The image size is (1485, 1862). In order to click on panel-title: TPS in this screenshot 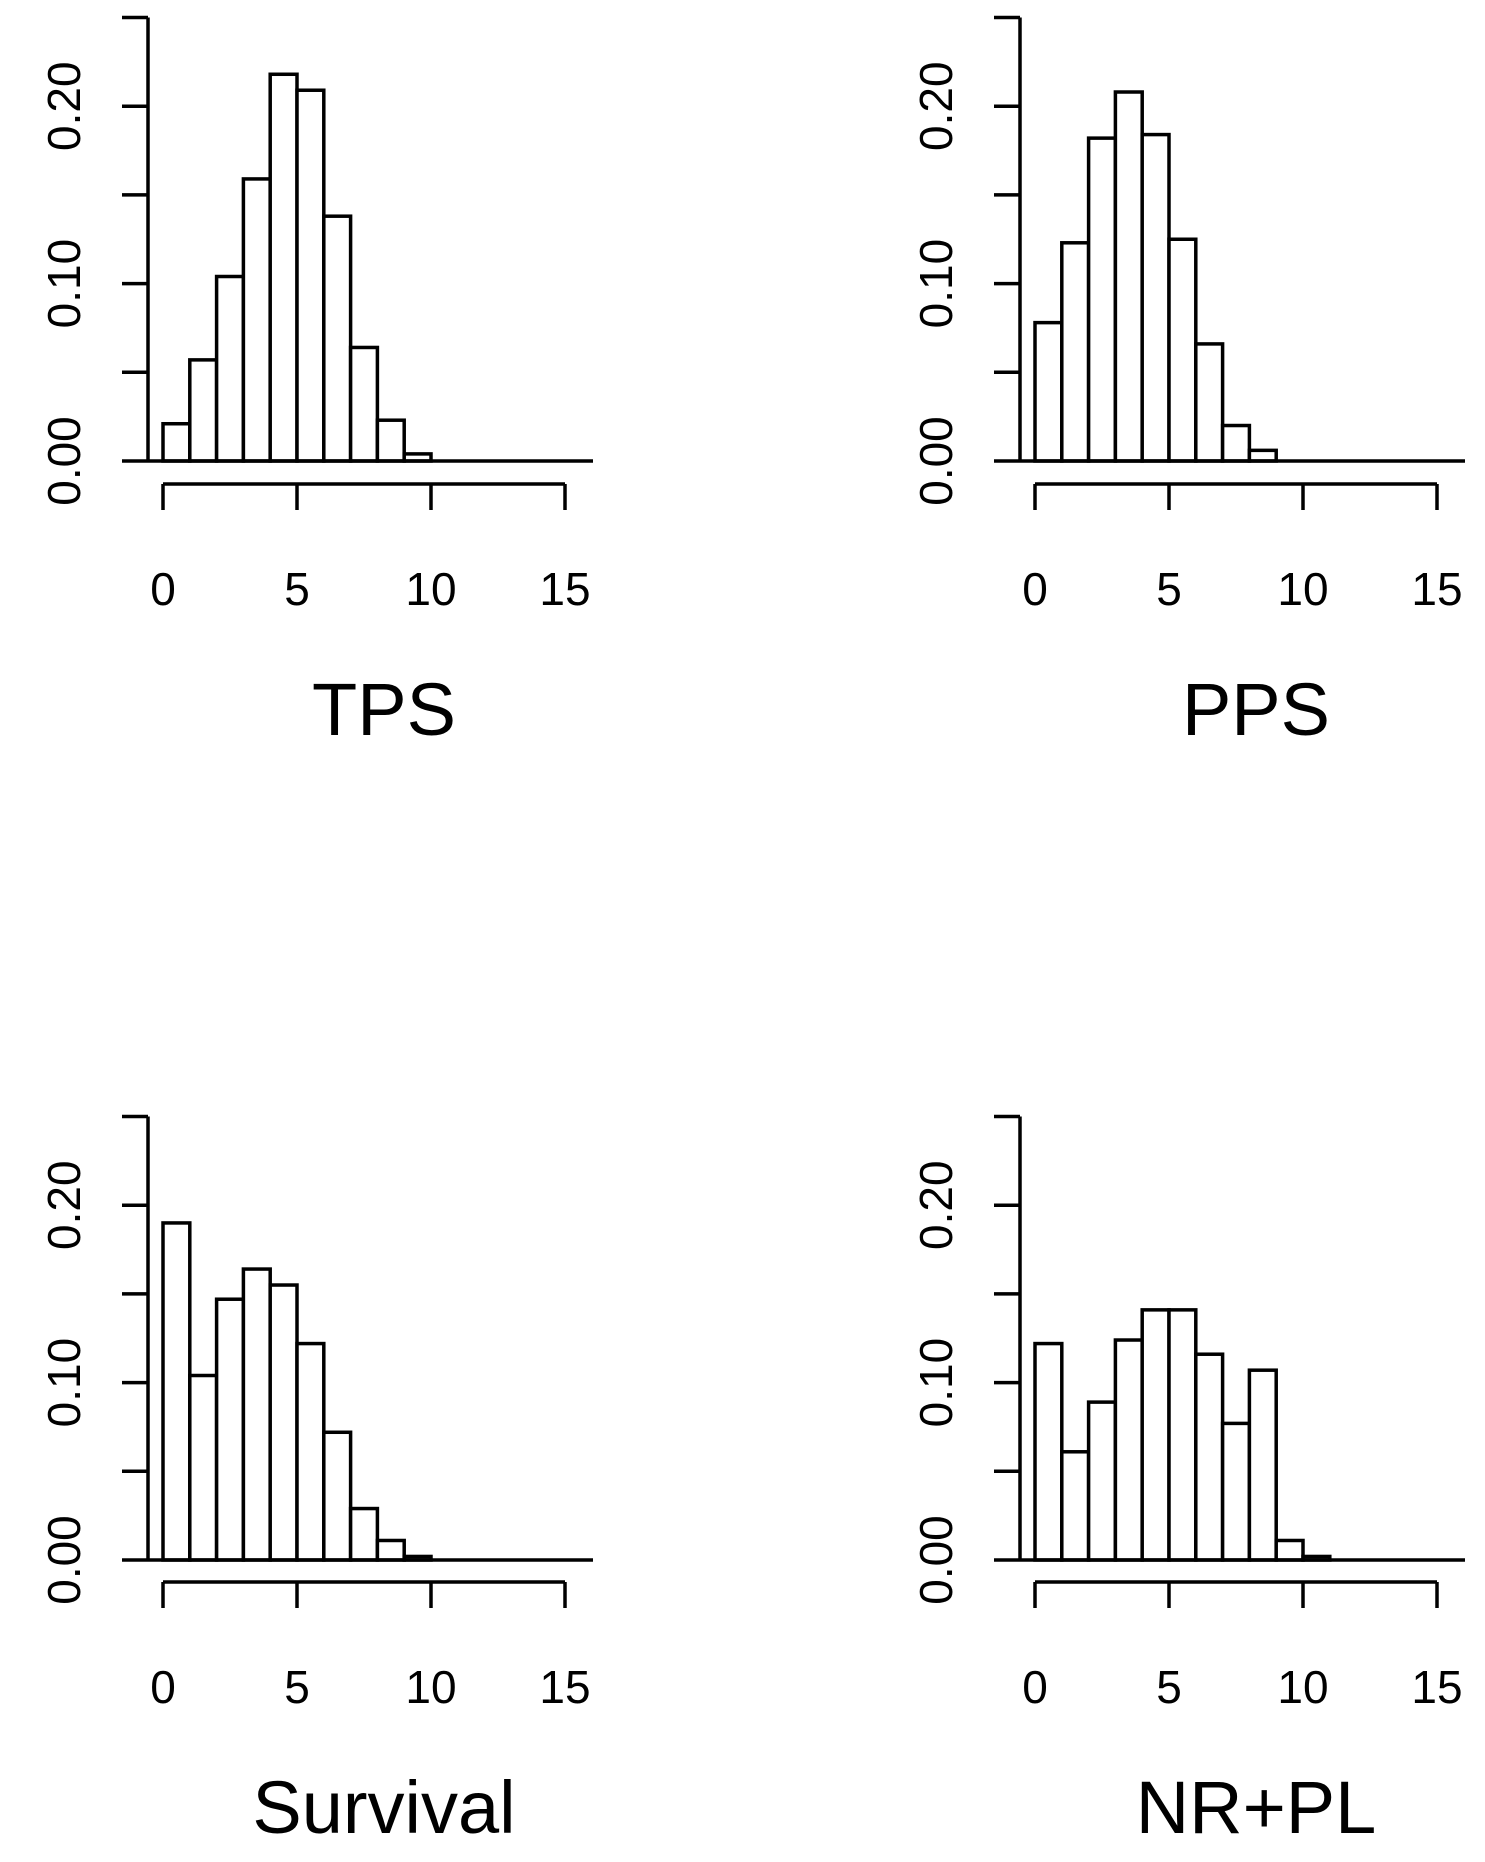, I will do `click(384, 709)`.